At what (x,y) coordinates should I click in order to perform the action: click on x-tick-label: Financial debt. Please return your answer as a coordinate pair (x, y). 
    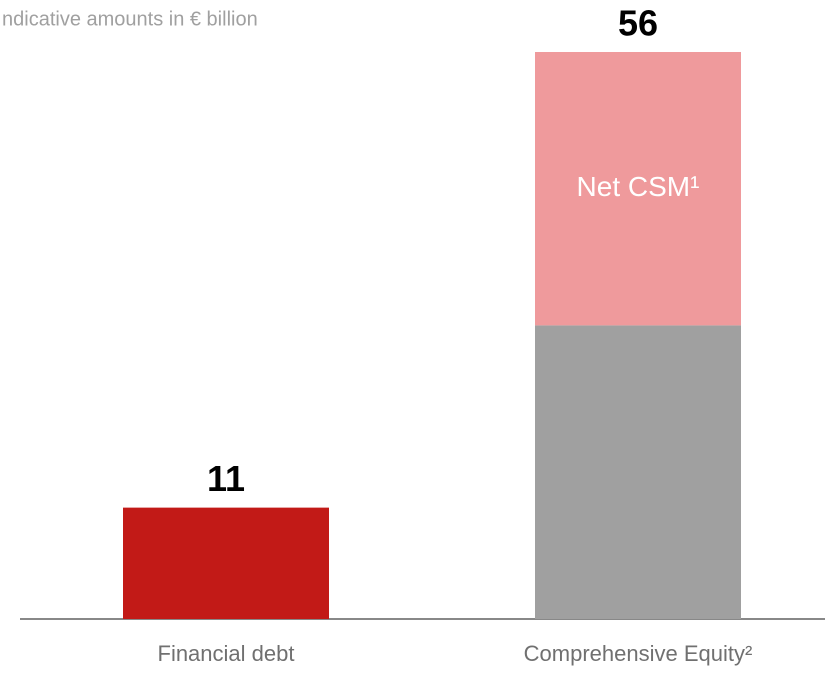
    Looking at the image, I should click on (226, 653).